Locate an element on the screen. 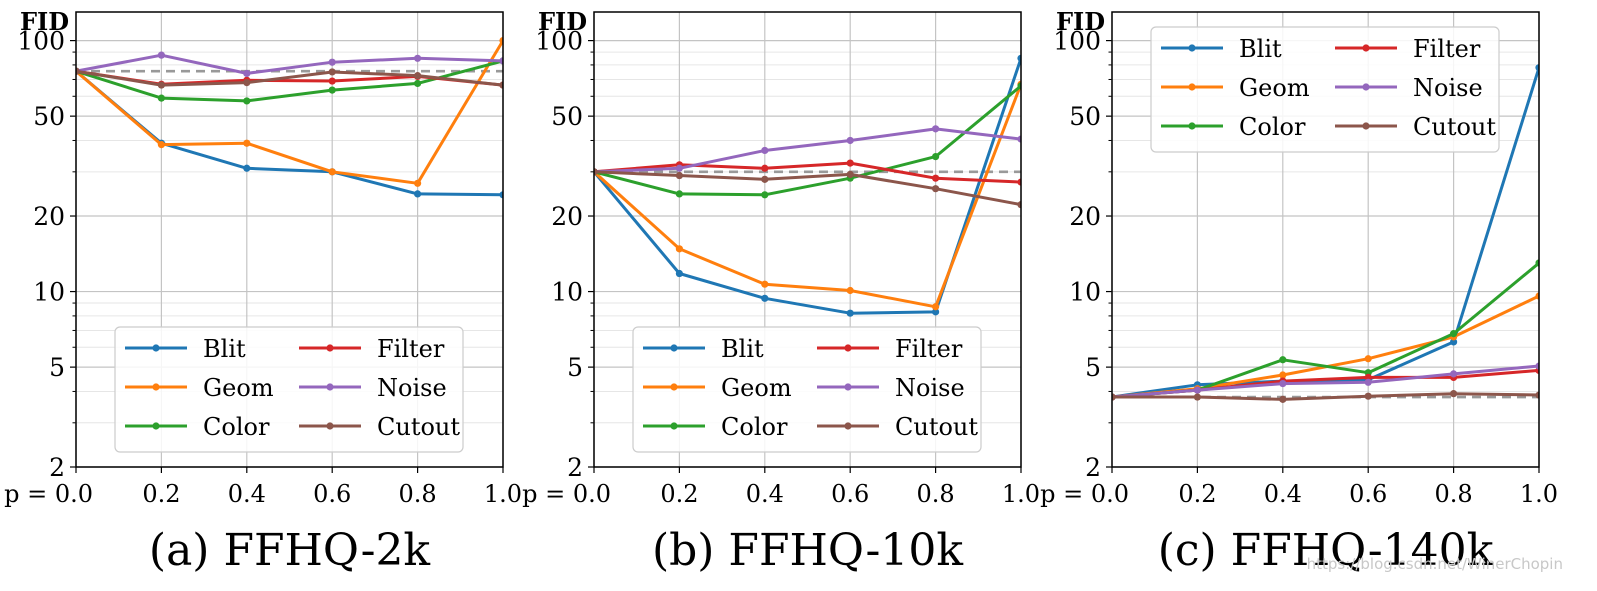 Image resolution: width=1597 pixels, height=591 pixels. legend-marker-blit is located at coordinates (674, 348).